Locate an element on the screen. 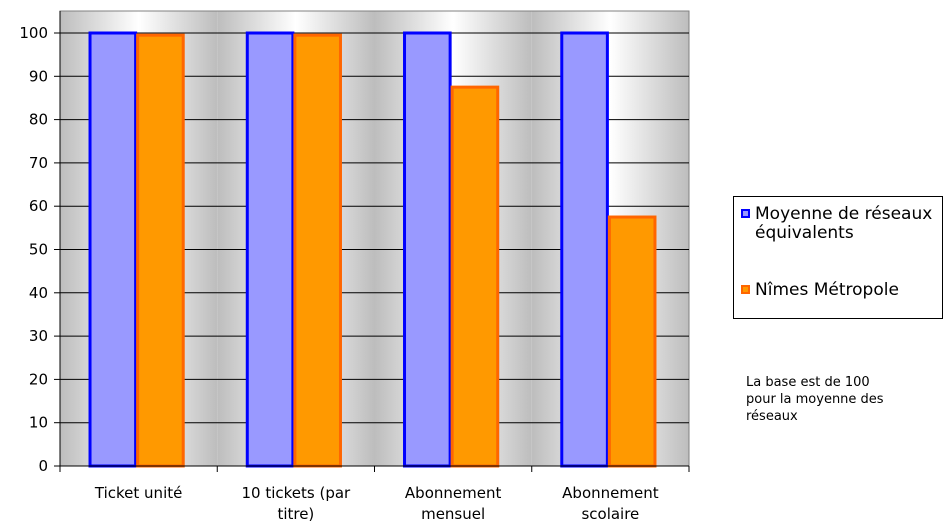 This screenshot has height=526, width=943. legend-label-nimes: Nîmes Métropole is located at coordinates (827, 290).